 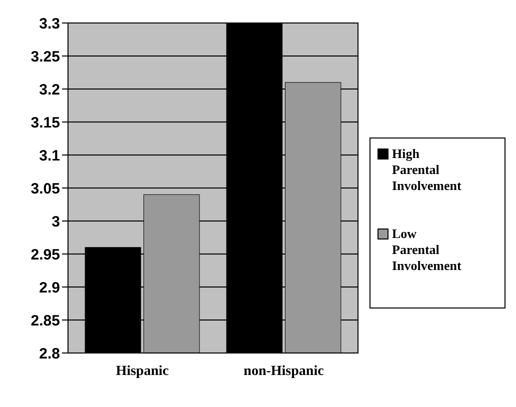 I want to click on x-tick-label: Hispanic, so click(x=142, y=371).